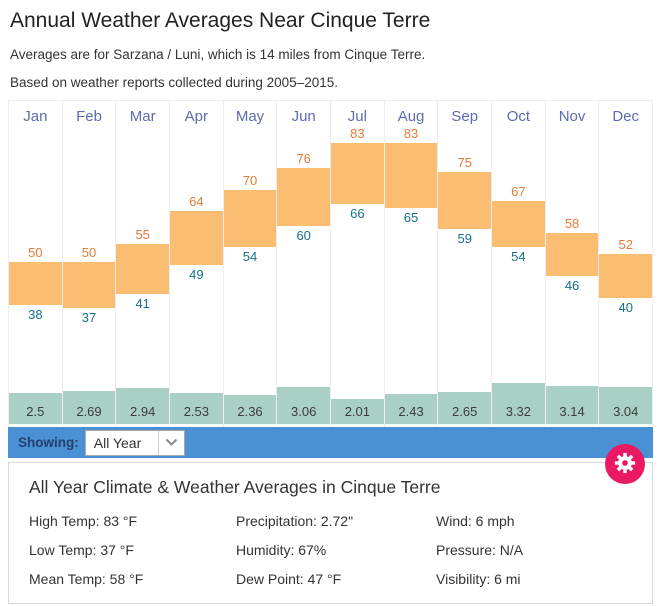 The height and width of the screenshot is (606, 661). What do you see at coordinates (464, 264) in the screenshot?
I see `month-column: Sep 75 59 2.65` at bounding box center [464, 264].